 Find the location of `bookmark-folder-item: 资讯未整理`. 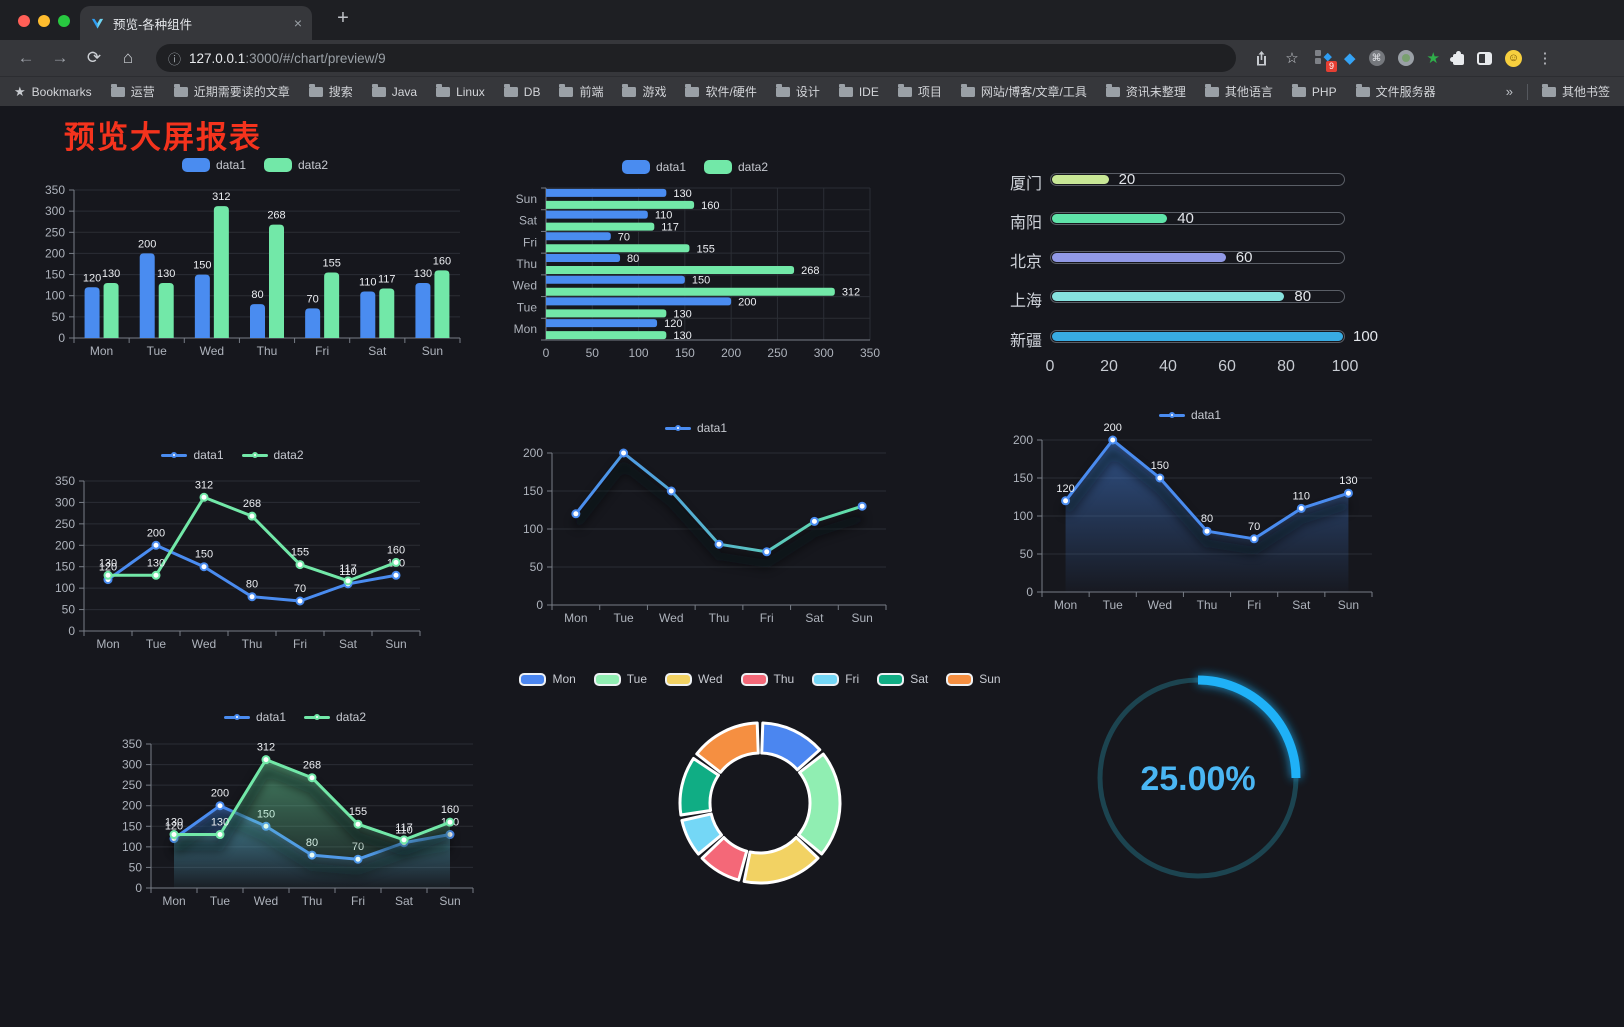

bookmark-folder-item: 资讯未整理 is located at coordinates (1145, 91).